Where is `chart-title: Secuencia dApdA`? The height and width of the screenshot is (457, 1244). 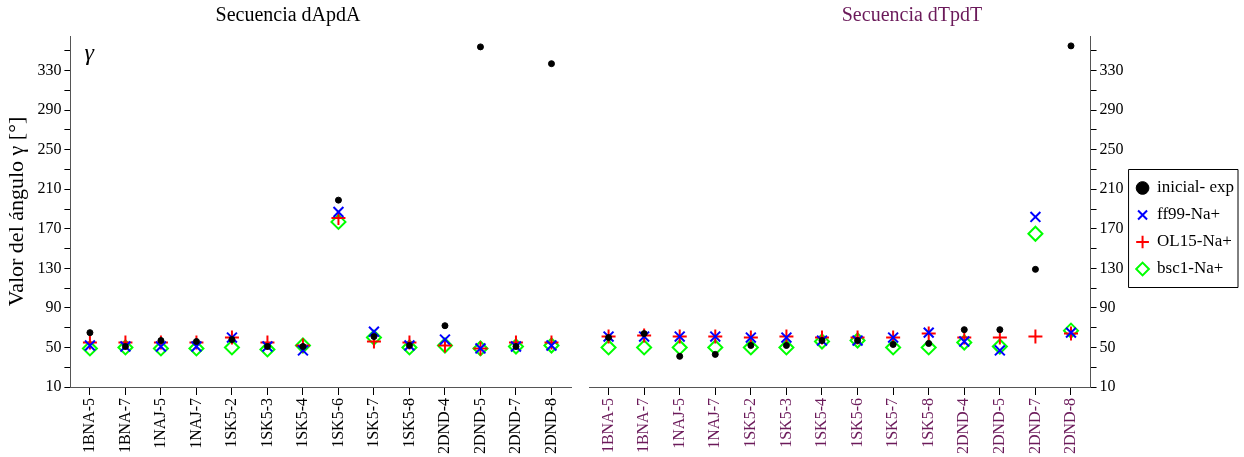
chart-title: Secuencia dApdA is located at coordinates (288, 15).